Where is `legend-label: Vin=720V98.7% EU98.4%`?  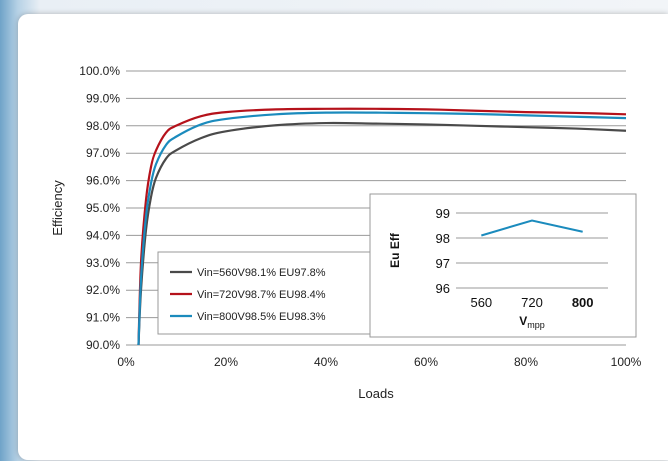 legend-label: Vin=720V98.7% EU98.4% is located at coordinates (261, 295).